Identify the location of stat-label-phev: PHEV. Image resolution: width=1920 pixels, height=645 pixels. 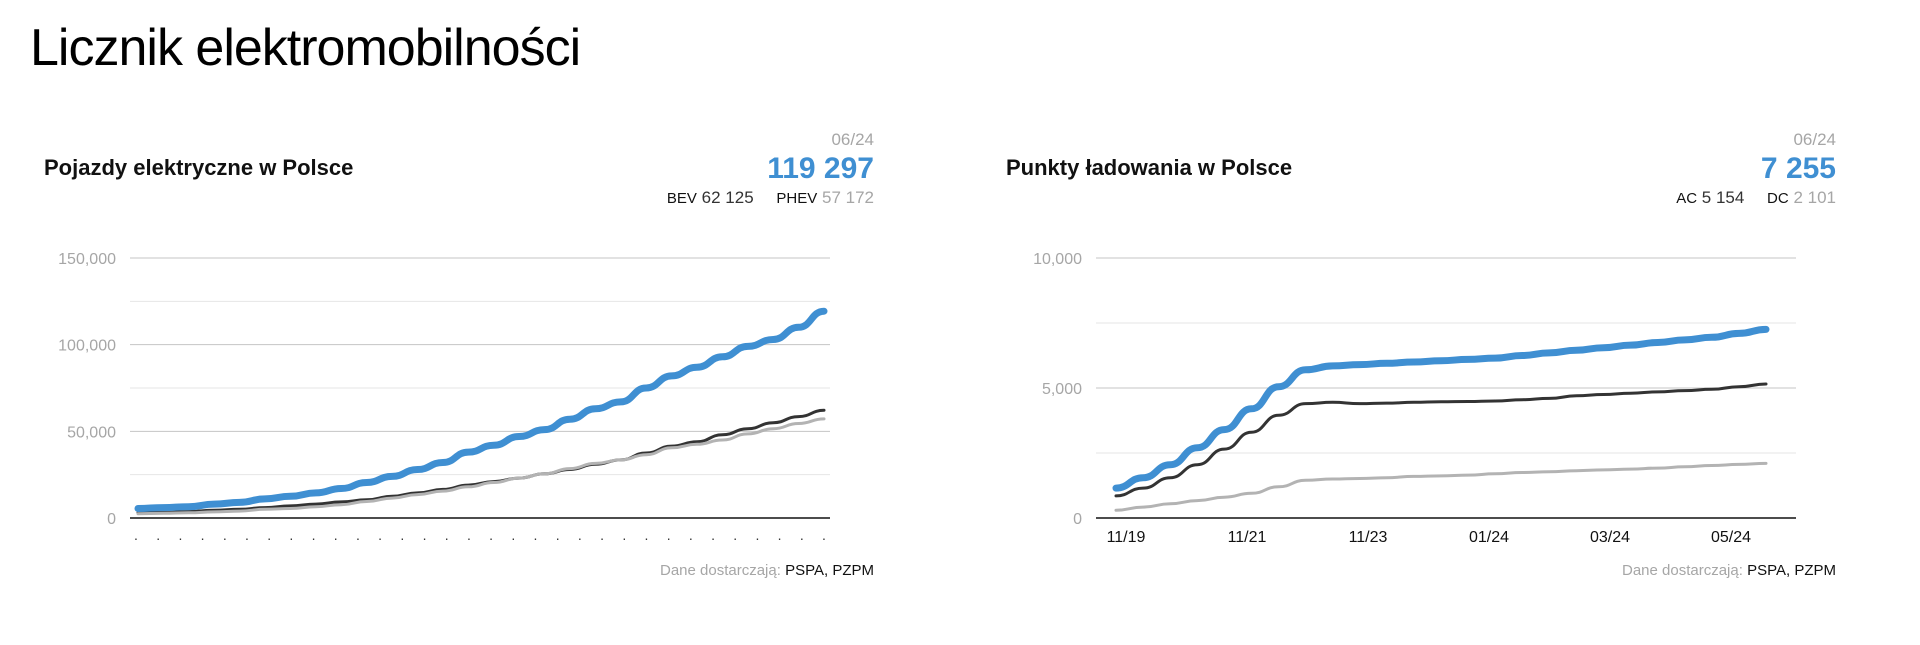
(797, 198).